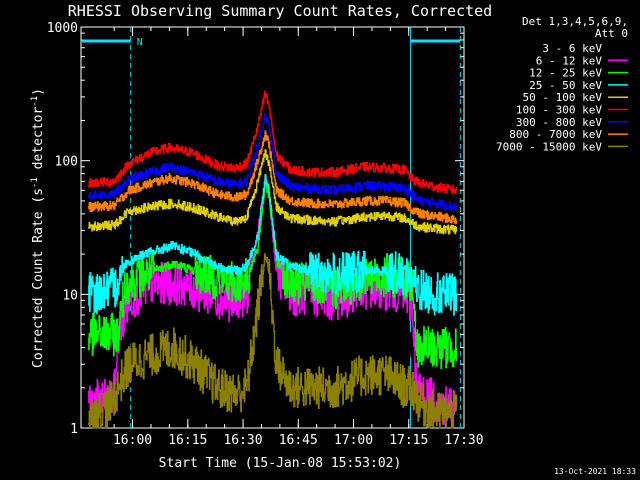 This screenshot has width=640, height=480. I want to click on legend-label-6: 300 - 800 keV, so click(559, 122).